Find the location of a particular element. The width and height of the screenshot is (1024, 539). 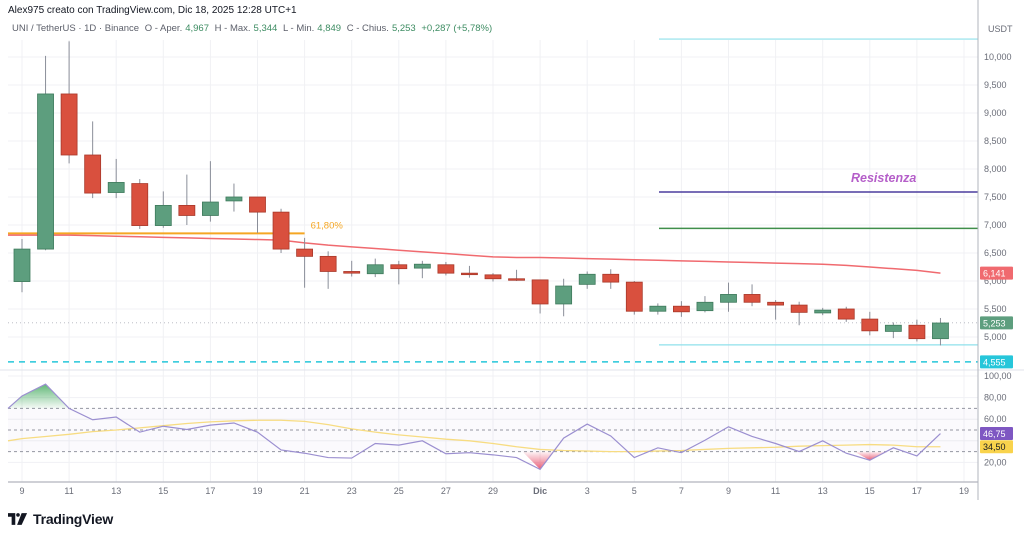

price-tick: 6,500 is located at coordinates (995, 253).